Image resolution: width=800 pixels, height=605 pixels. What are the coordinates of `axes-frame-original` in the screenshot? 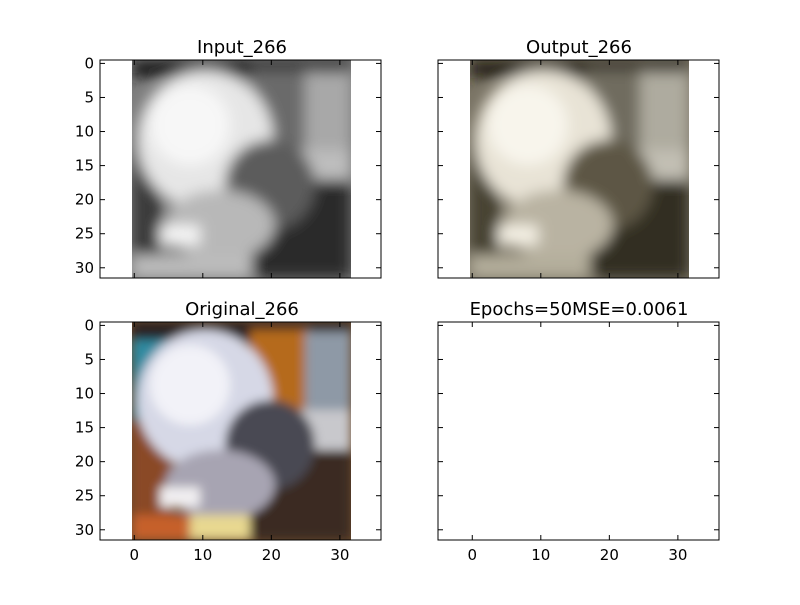 It's located at (240, 431).